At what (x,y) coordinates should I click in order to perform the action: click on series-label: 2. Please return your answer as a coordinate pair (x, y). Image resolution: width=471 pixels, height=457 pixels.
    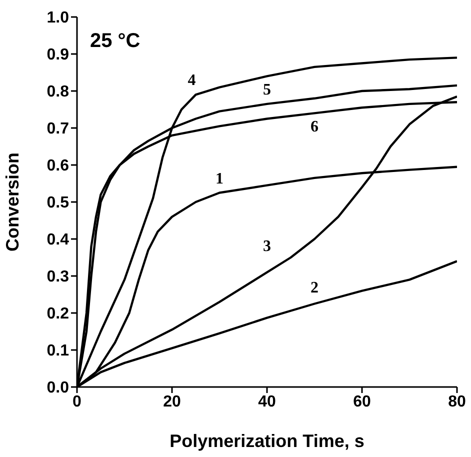
    Looking at the image, I should click on (314, 287).